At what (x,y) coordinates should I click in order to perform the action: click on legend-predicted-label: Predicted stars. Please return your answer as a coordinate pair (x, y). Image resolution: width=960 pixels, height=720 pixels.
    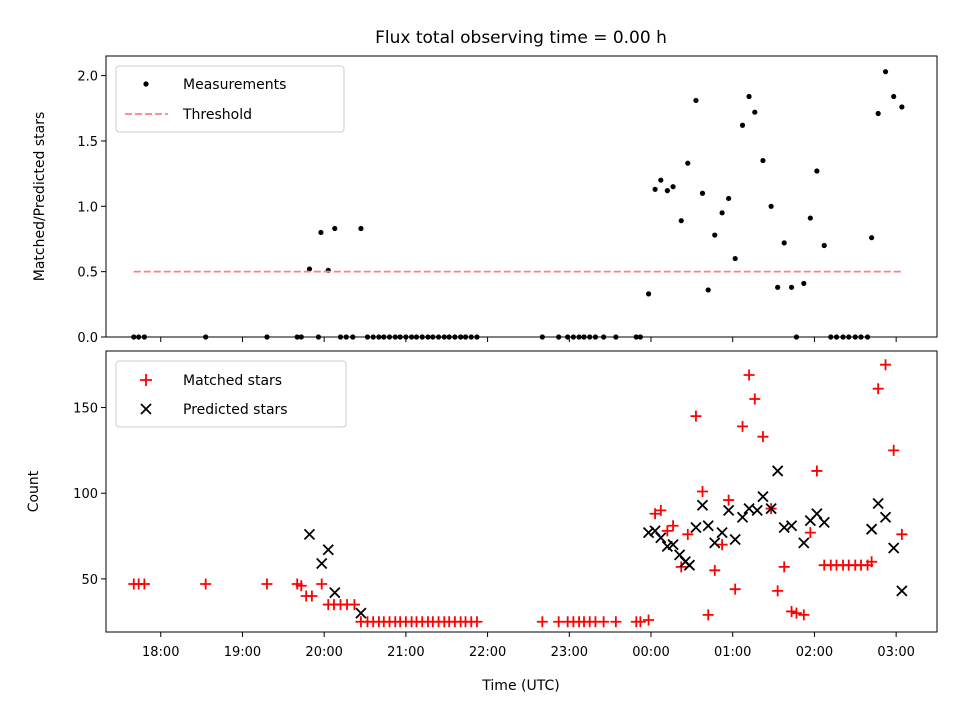
    Looking at the image, I should click on (235, 410).